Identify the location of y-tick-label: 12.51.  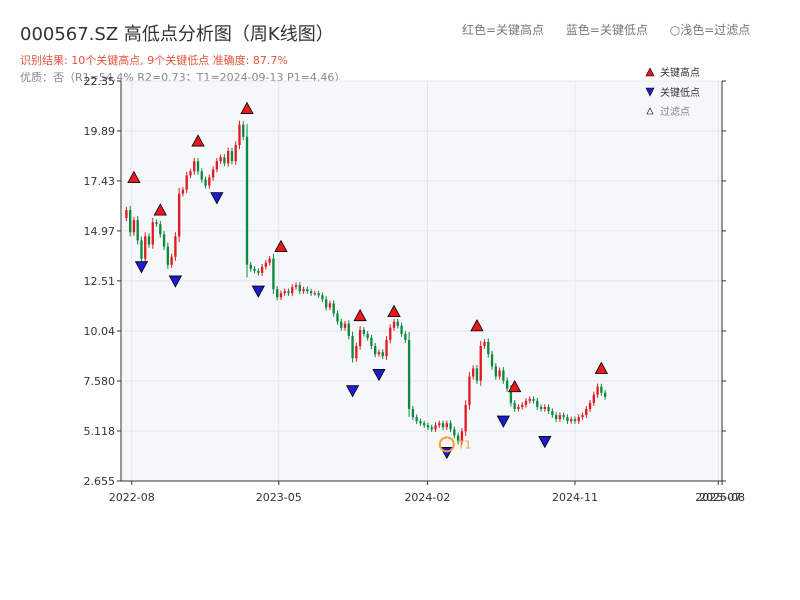
(100, 281).